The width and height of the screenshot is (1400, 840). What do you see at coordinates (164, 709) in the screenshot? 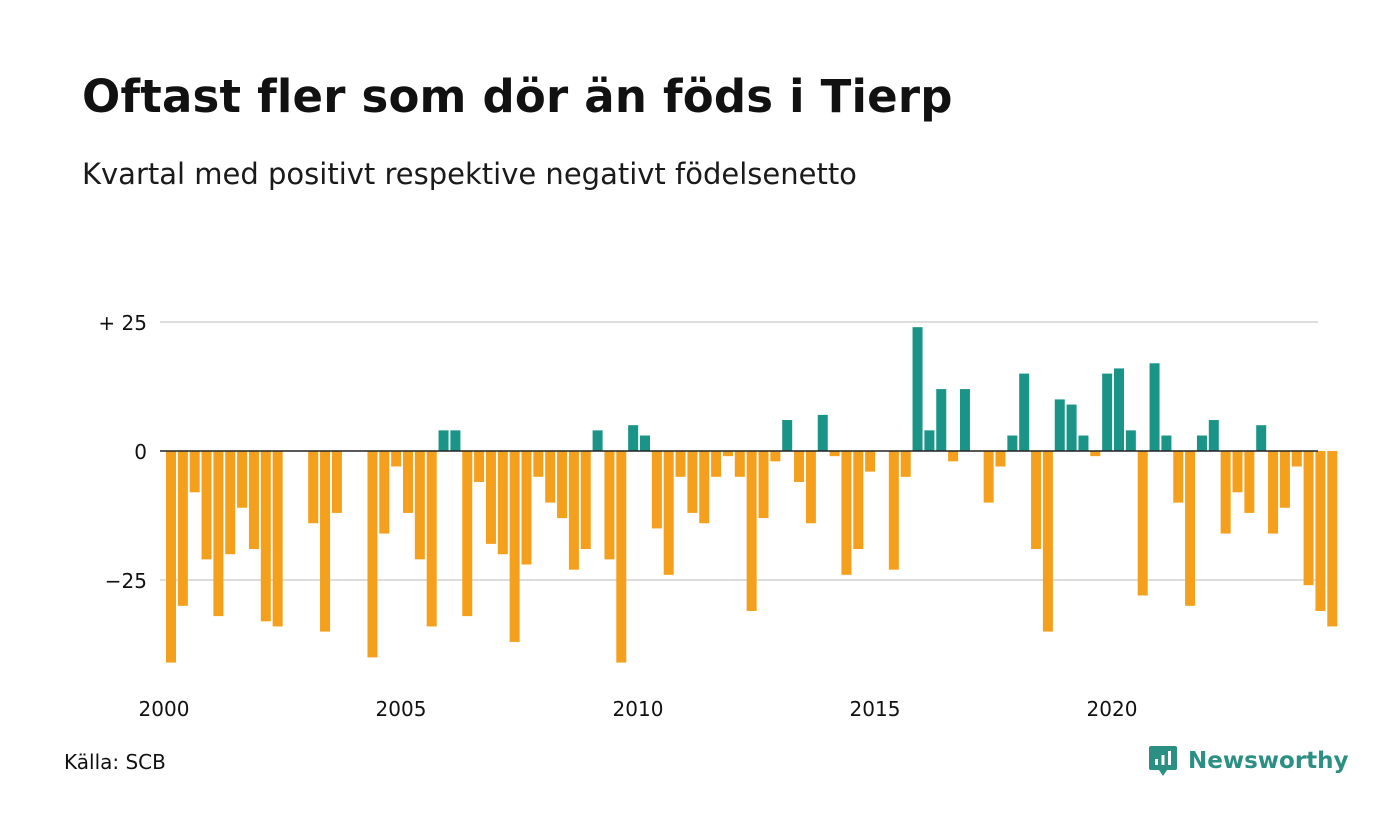
I see `x-tick-label: 2000` at bounding box center [164, 709].